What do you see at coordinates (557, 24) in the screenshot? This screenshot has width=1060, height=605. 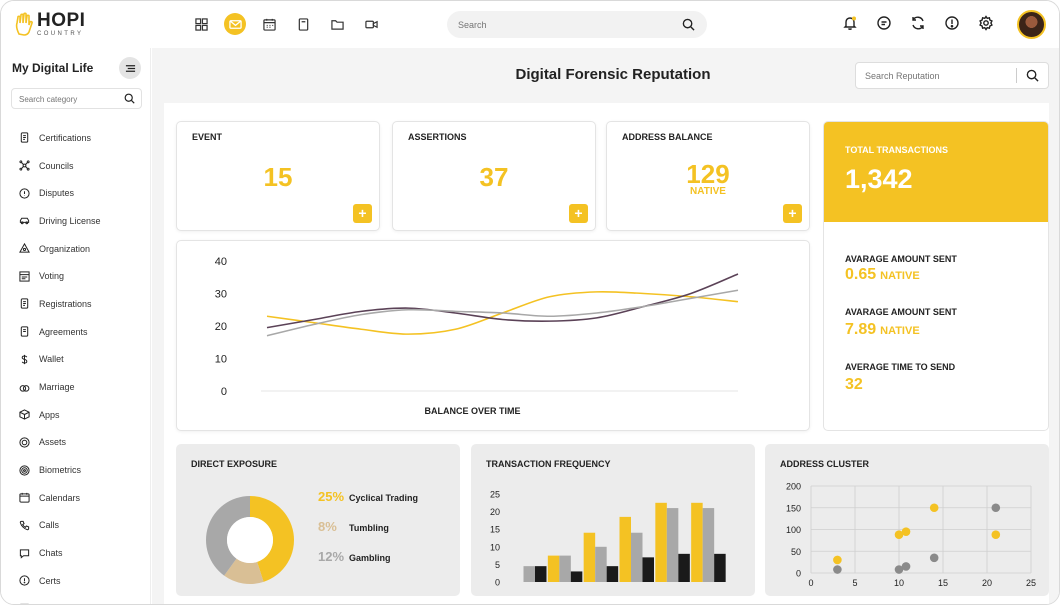 I see `global-search-input` at bounding box center [557, 24].